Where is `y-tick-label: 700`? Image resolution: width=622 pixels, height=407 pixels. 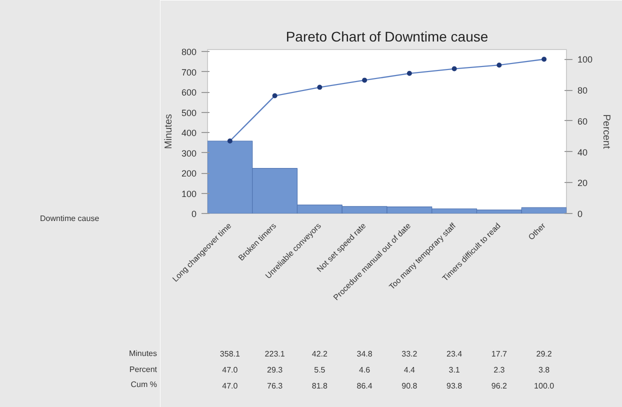 y-tick-label: 700 is located at coordinates (189, 72).